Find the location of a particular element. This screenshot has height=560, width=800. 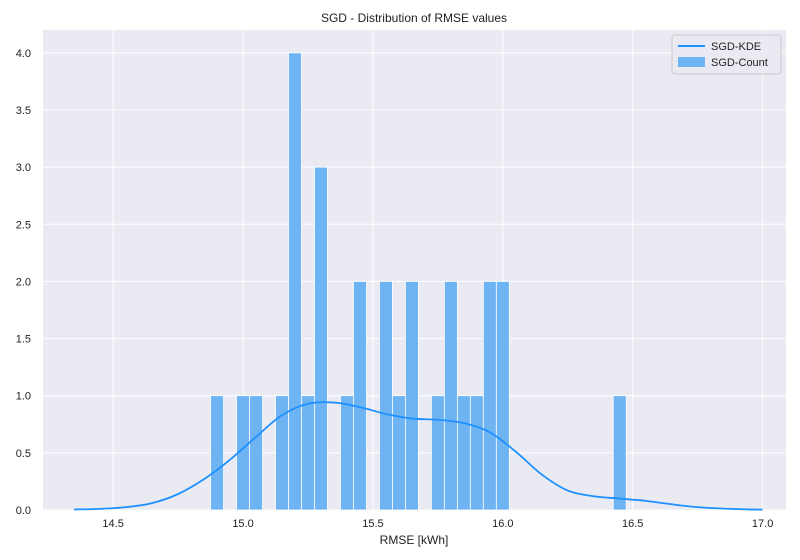

x-tick-labels: 14.5 15.0 15.5 16.0 16.5 17.0 is located at coordinates (437, 524).